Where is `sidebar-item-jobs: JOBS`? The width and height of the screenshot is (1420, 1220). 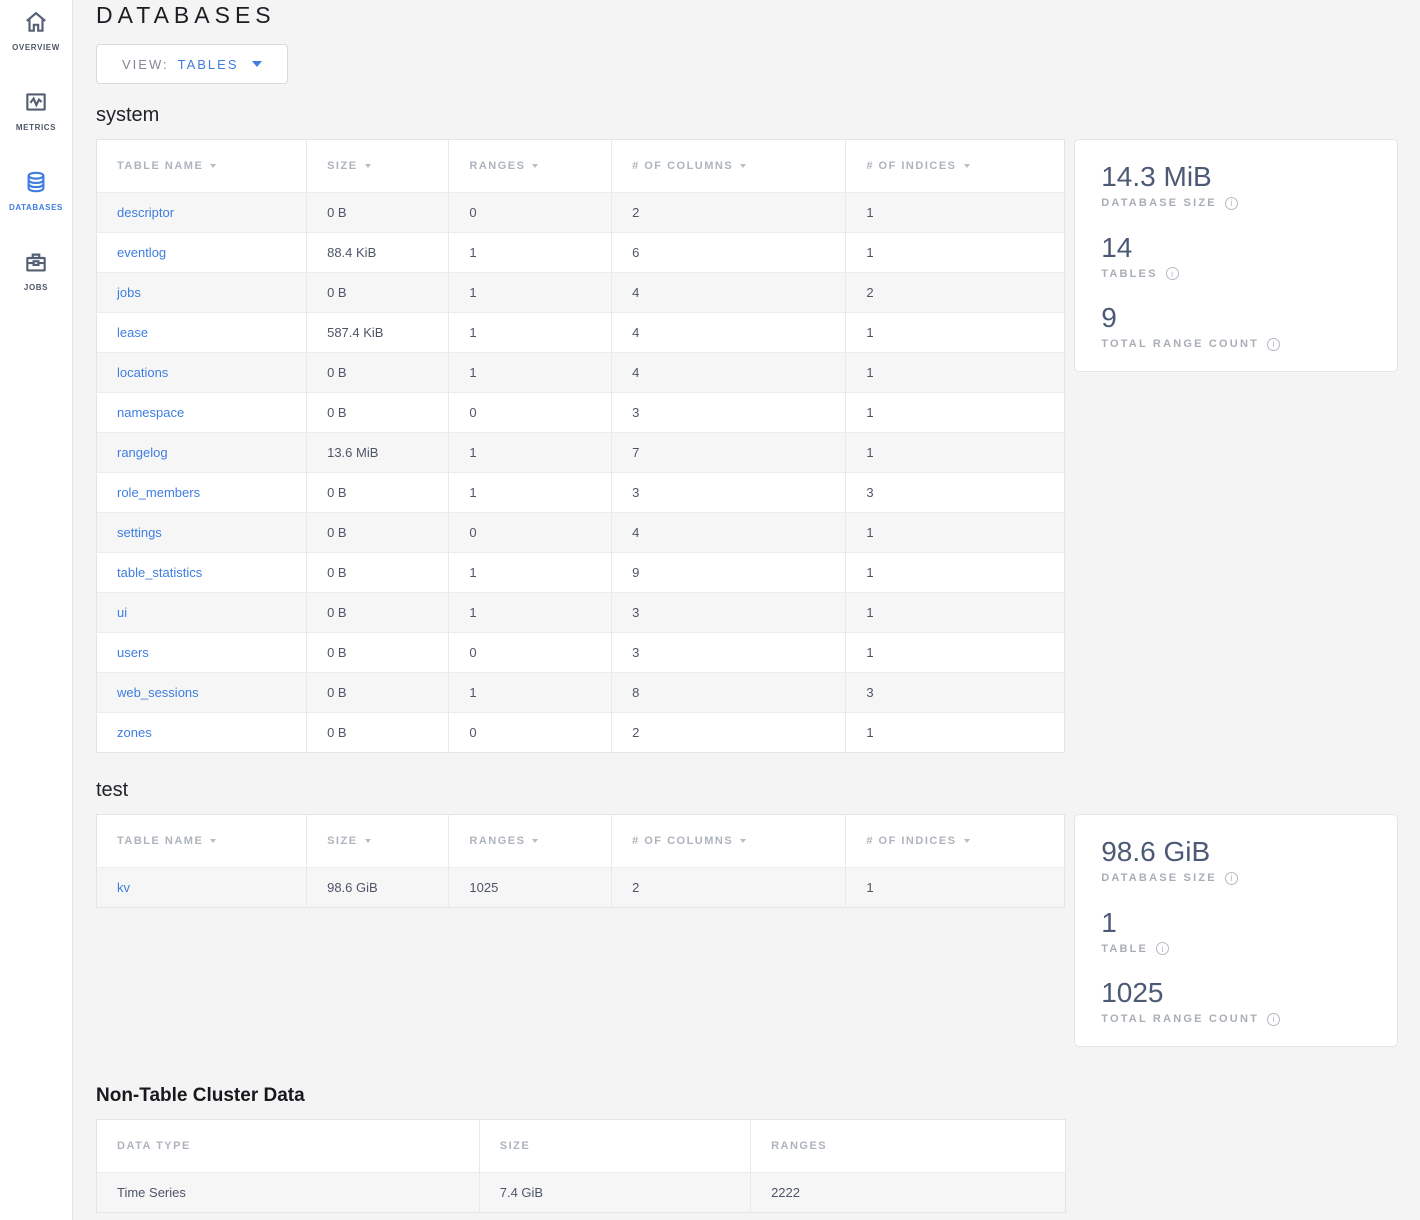
sidebar-item-jobs: JOBS is located at coordinates (36, 289).